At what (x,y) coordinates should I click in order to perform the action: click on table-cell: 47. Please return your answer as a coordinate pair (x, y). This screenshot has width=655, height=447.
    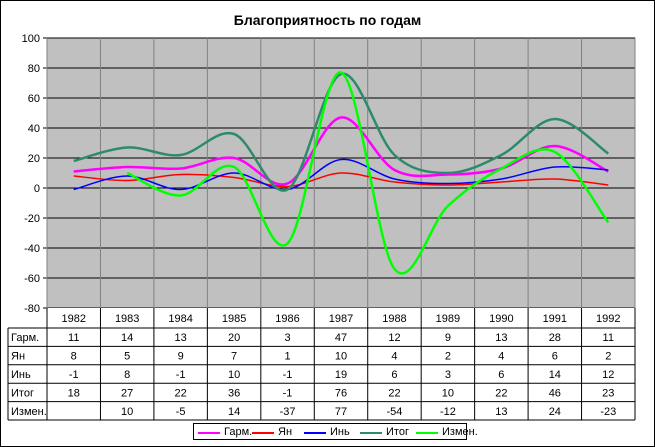
    Looking at the image, I should click on (341, 338).